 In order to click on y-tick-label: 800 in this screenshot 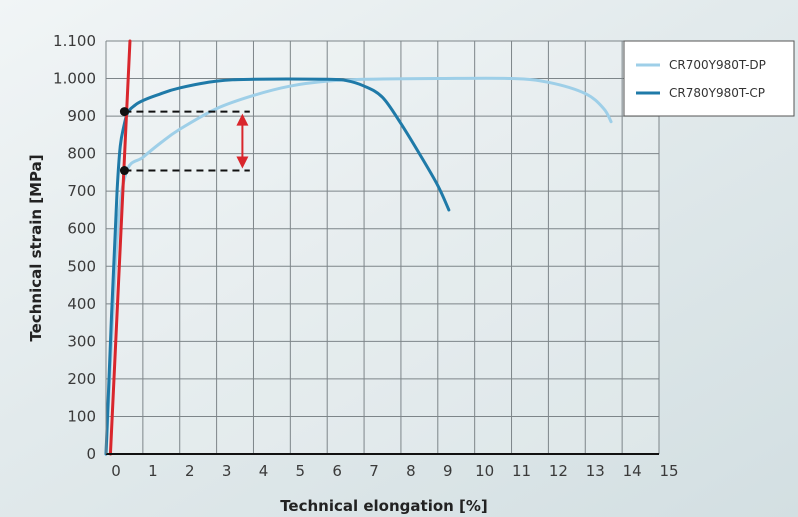, I will do `click(81, 154)`.